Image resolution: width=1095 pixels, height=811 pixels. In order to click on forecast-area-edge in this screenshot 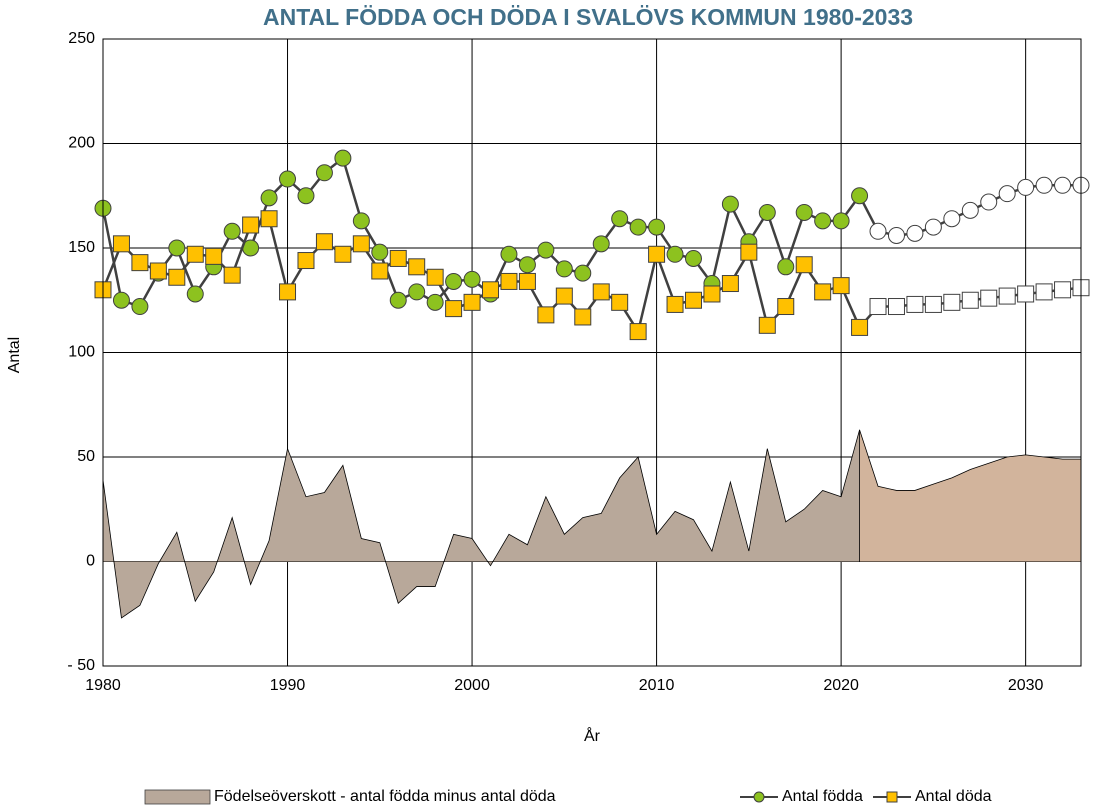, I will do `click(970, 460)`.